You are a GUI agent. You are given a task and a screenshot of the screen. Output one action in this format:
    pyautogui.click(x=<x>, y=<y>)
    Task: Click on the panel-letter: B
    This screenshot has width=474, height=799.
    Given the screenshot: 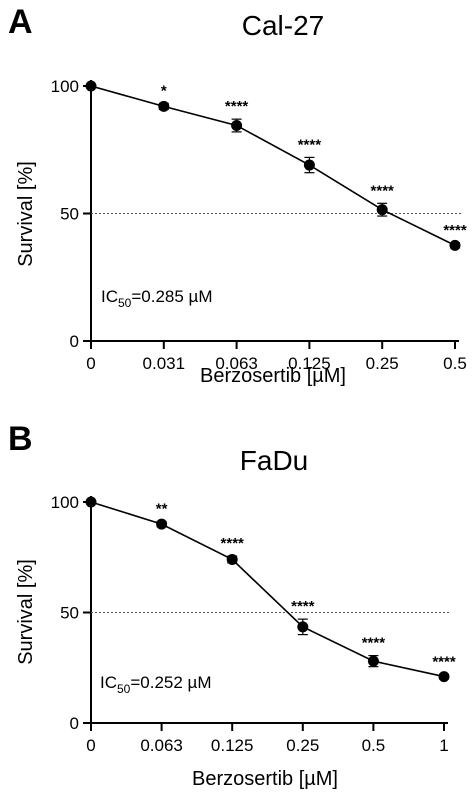 What is the action you would take?
    pyautogui.click(x=20, y=439)
    